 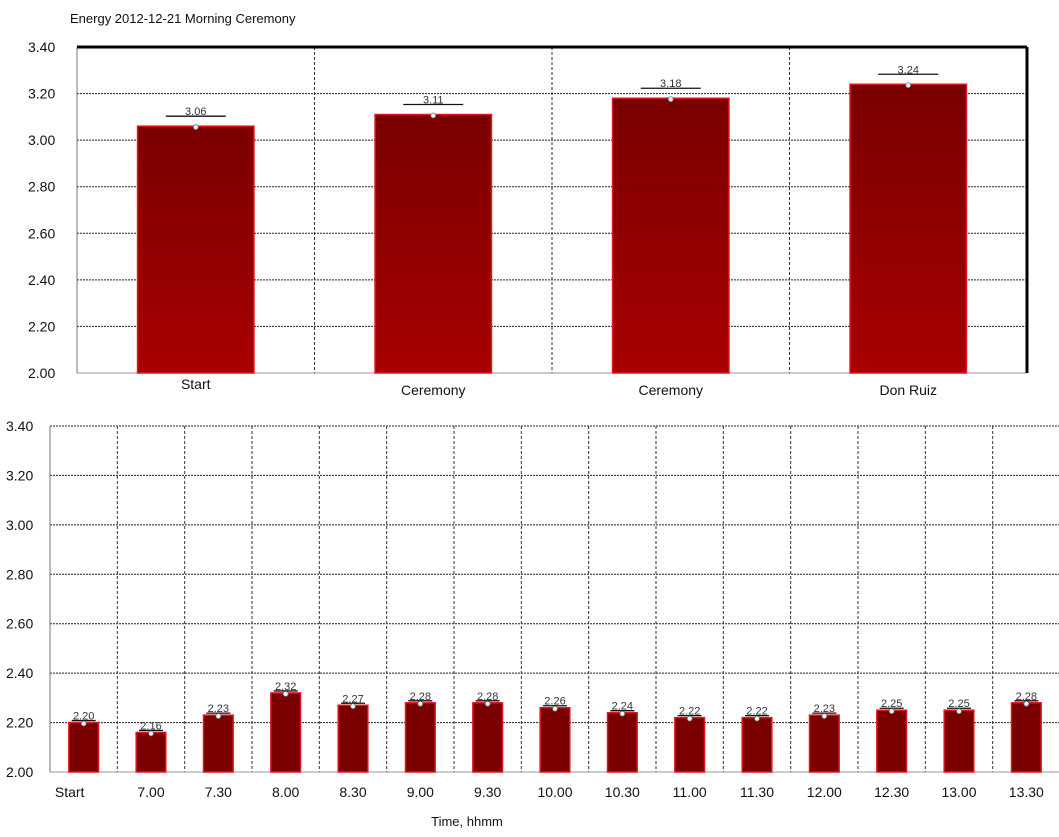 I want to click on chart-title: Energy 2012-12-21 Morning Ceremony, so click(x=183, y=18).